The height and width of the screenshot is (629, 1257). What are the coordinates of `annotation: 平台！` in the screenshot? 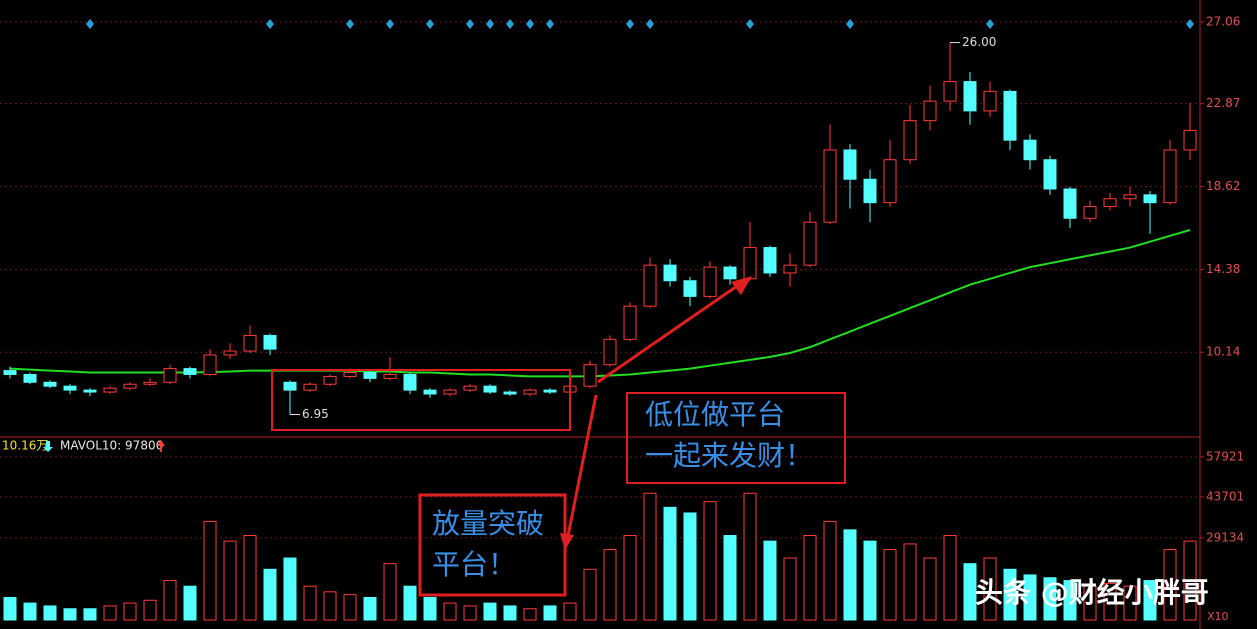 It's located at (474, 564).